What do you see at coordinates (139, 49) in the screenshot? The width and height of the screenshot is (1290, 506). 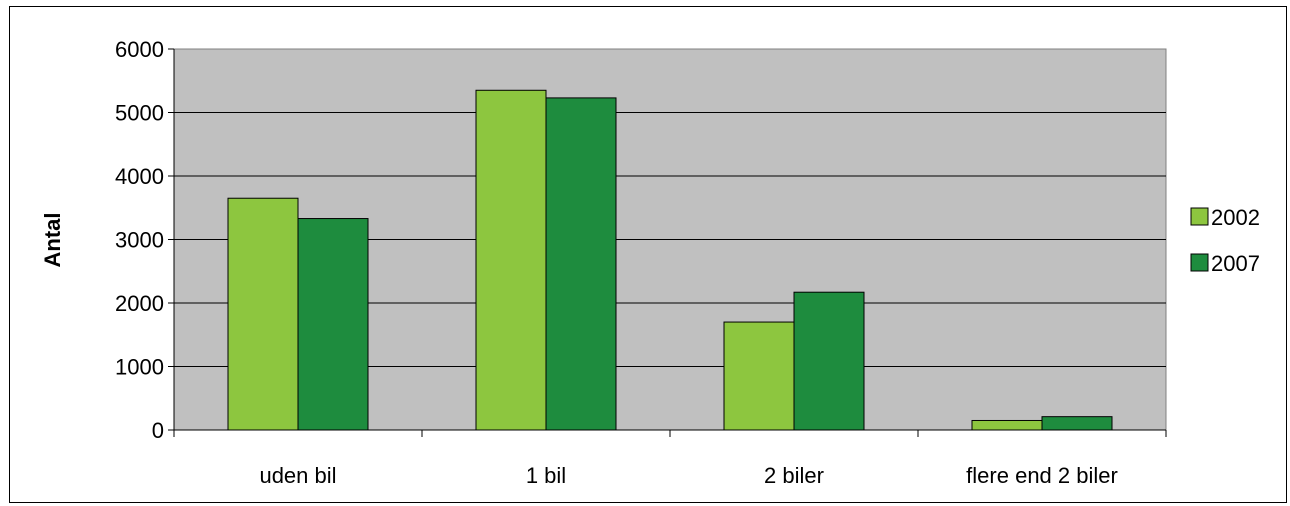 I see `y-tick-label: 6000` at bounding box center [139, 49].